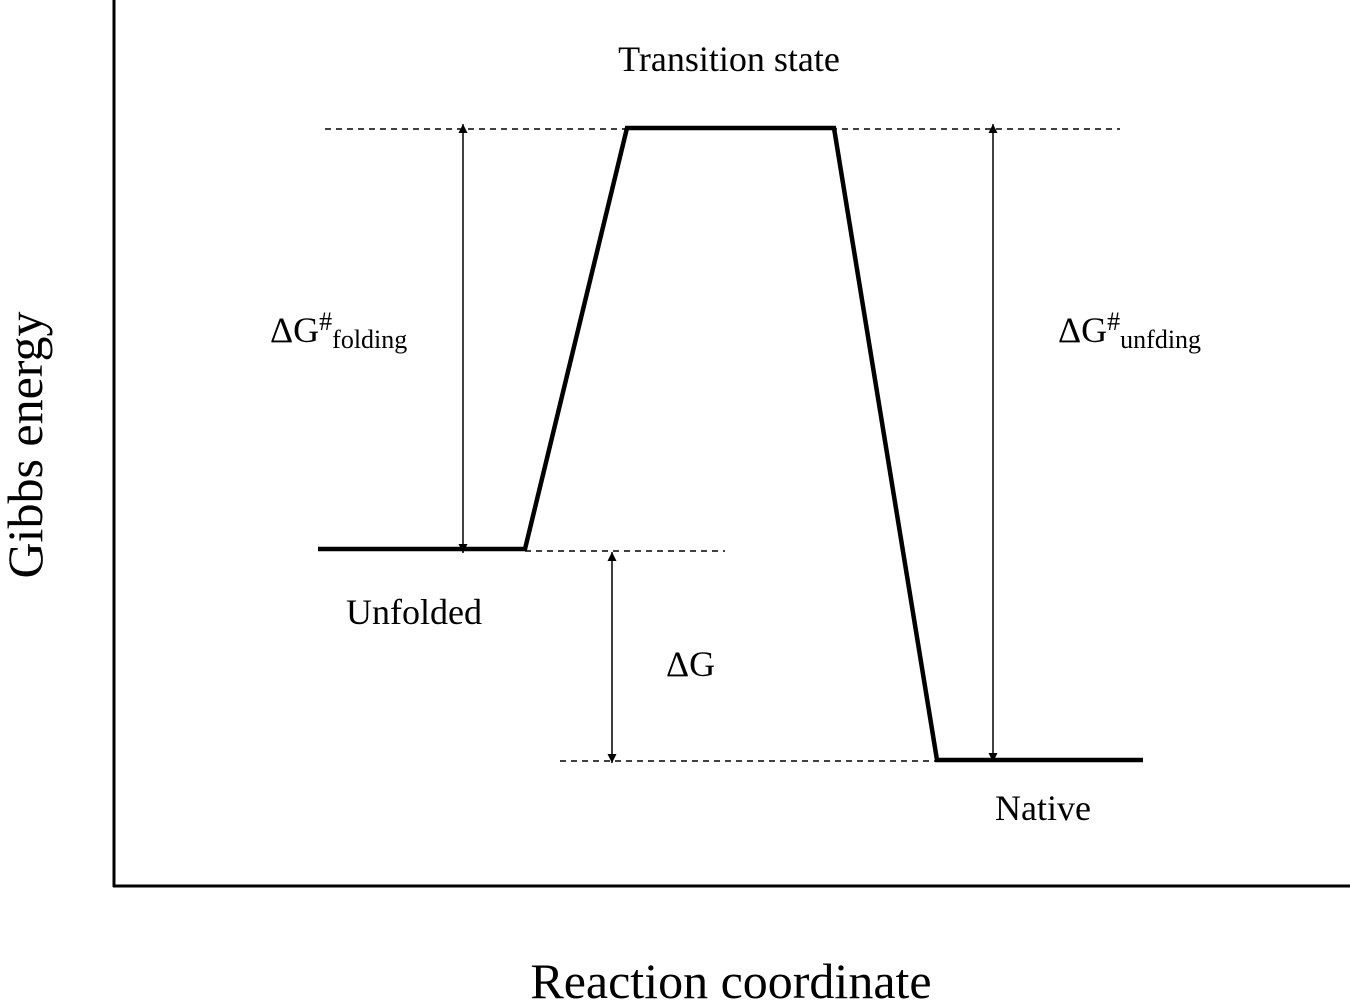 The image size is (1350, 1000). I want to click on folding-barrier-base: ΔG, so click(294, 330).